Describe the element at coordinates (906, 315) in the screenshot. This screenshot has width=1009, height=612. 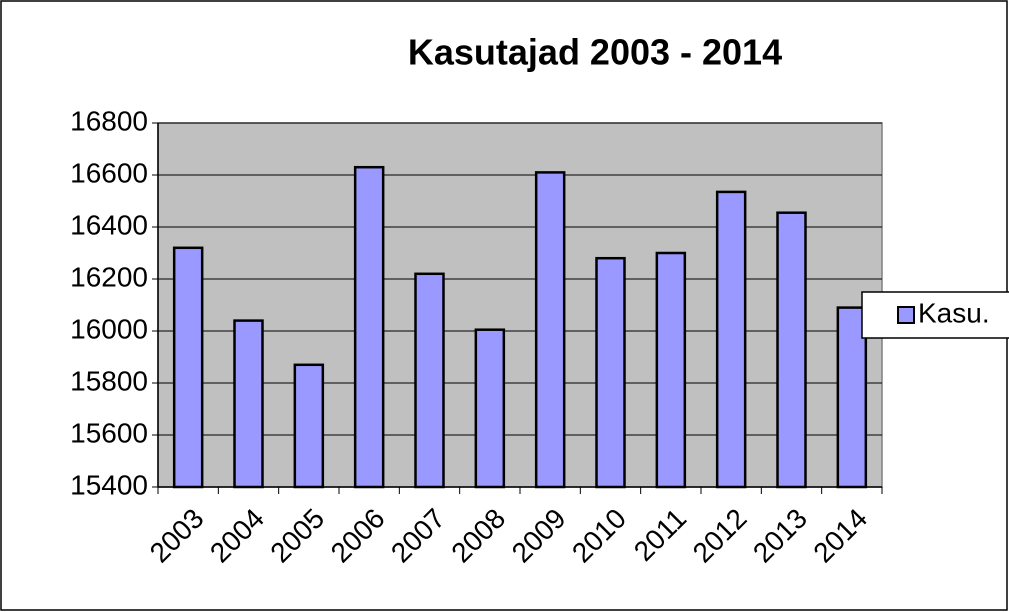
I see `legend-swatch` at that location.